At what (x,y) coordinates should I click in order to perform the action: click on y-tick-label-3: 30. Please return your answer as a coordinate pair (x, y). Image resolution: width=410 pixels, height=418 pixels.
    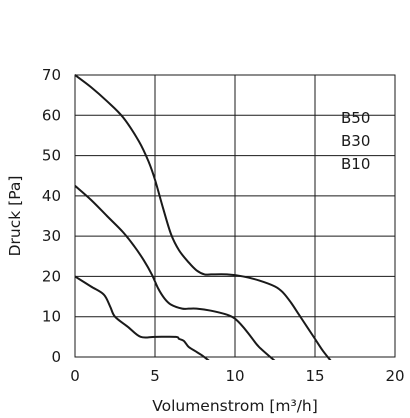
    Looking at the image, I should click on (51, 236).